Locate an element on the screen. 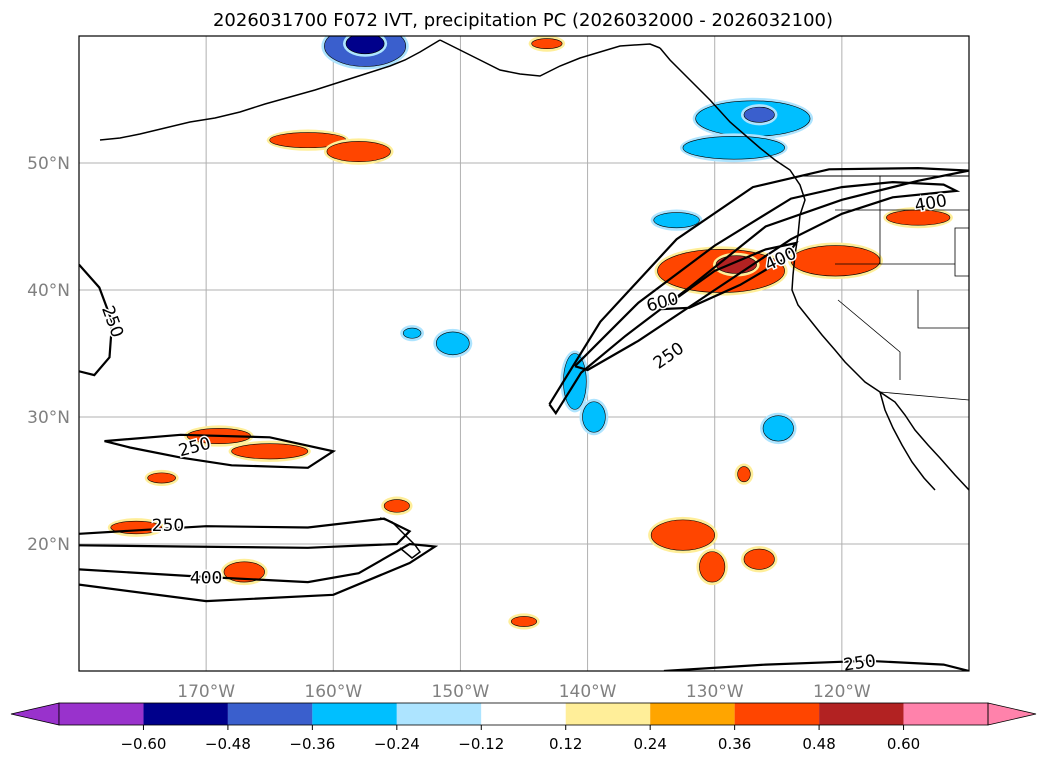 Image resolution: width=1047 pixels, height=765 pixels. lon-tick-label: 130°W is located at coordinates (715, 692).